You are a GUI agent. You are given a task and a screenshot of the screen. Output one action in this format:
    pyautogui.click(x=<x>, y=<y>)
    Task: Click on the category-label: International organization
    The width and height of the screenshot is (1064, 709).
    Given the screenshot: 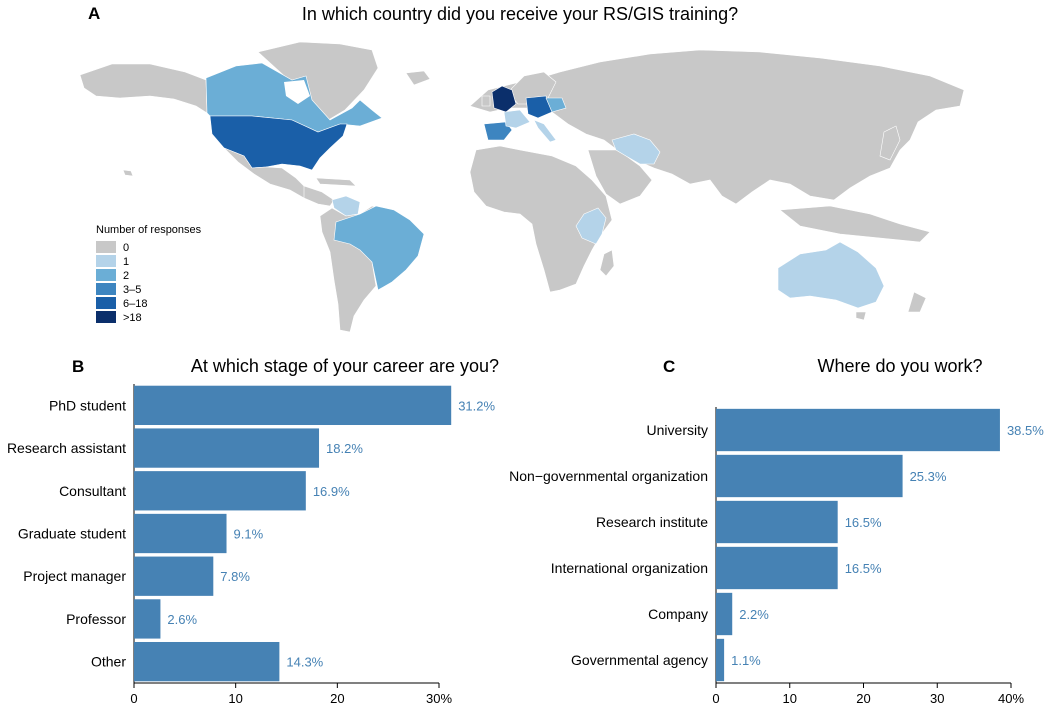 What is the action you would take?
    pyautogui.click(x=629, y=568)
    